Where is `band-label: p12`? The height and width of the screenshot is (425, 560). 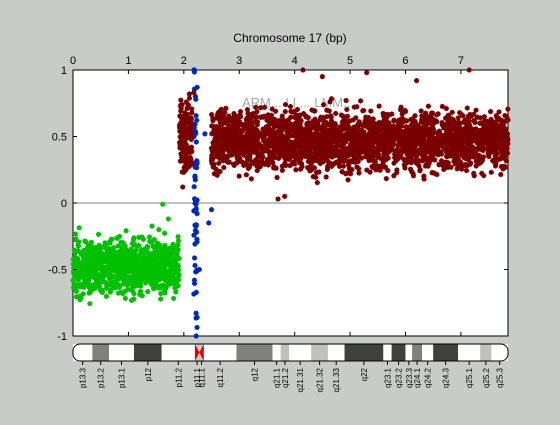
band-label: p12 is located at coordinates (148, 374).